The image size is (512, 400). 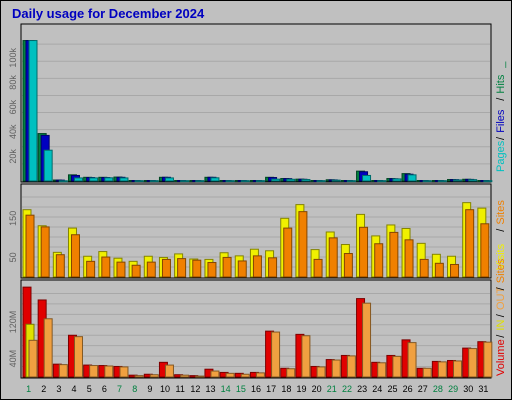 What do you see at coordinates (501, 325) in the screenshot?
I see `legend-label: IN` at bounding box center [501, 325].